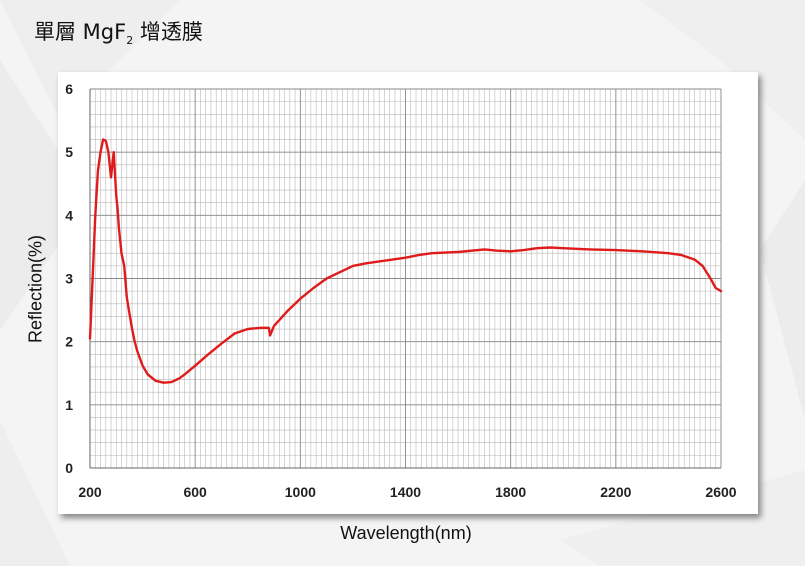 The width and height of the screenshot is (805, 566). Describe the element at coordinates (69, 342) in the screenshot. I see `y-tick-label: 2` at that location.